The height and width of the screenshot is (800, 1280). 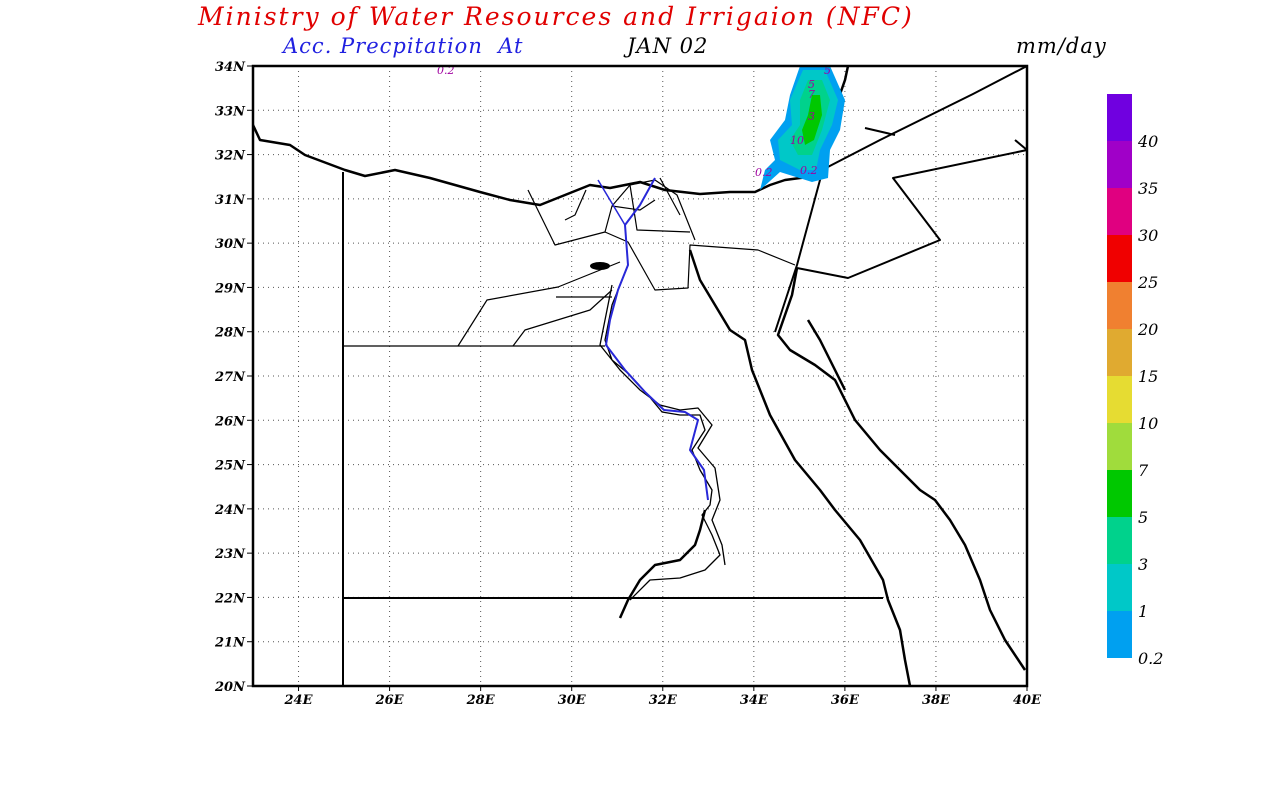 I want to click on rosetta-branch, so click(x=611, y=202).